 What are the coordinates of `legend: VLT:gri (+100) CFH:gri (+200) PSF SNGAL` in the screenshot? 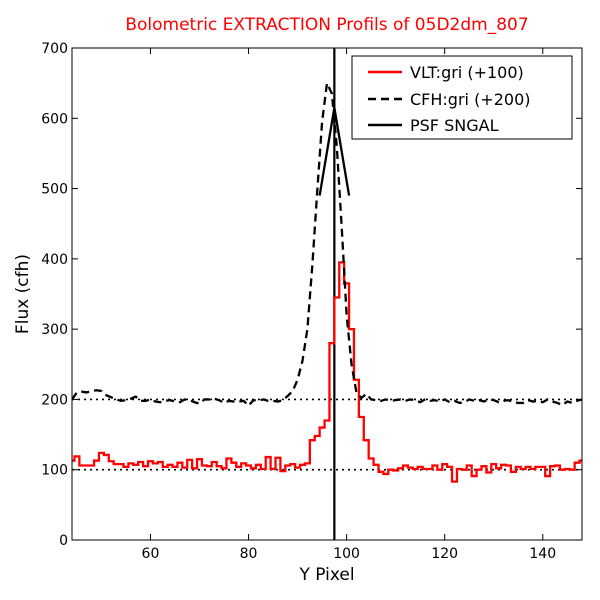 It's located at (462, 97).